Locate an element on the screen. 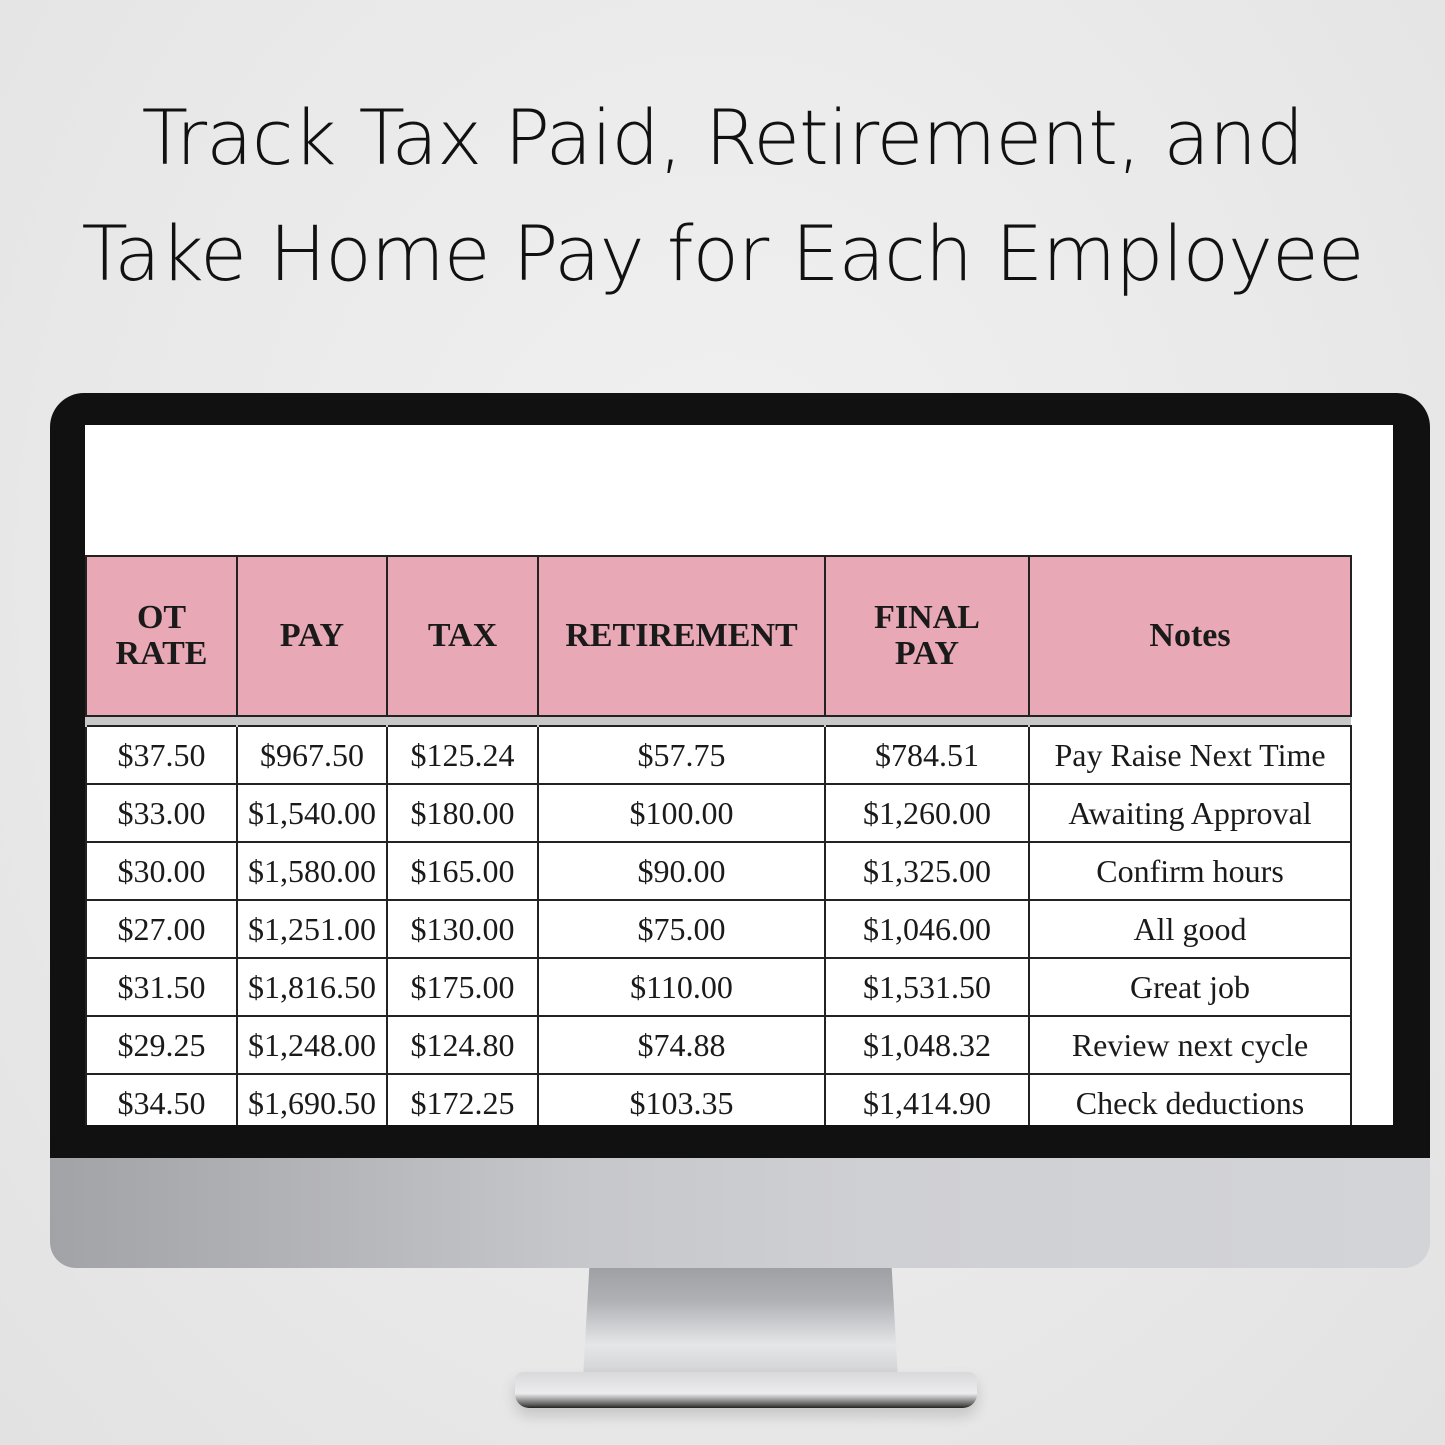  cell-tax: $125.24 is located at coordinates (462, 755).